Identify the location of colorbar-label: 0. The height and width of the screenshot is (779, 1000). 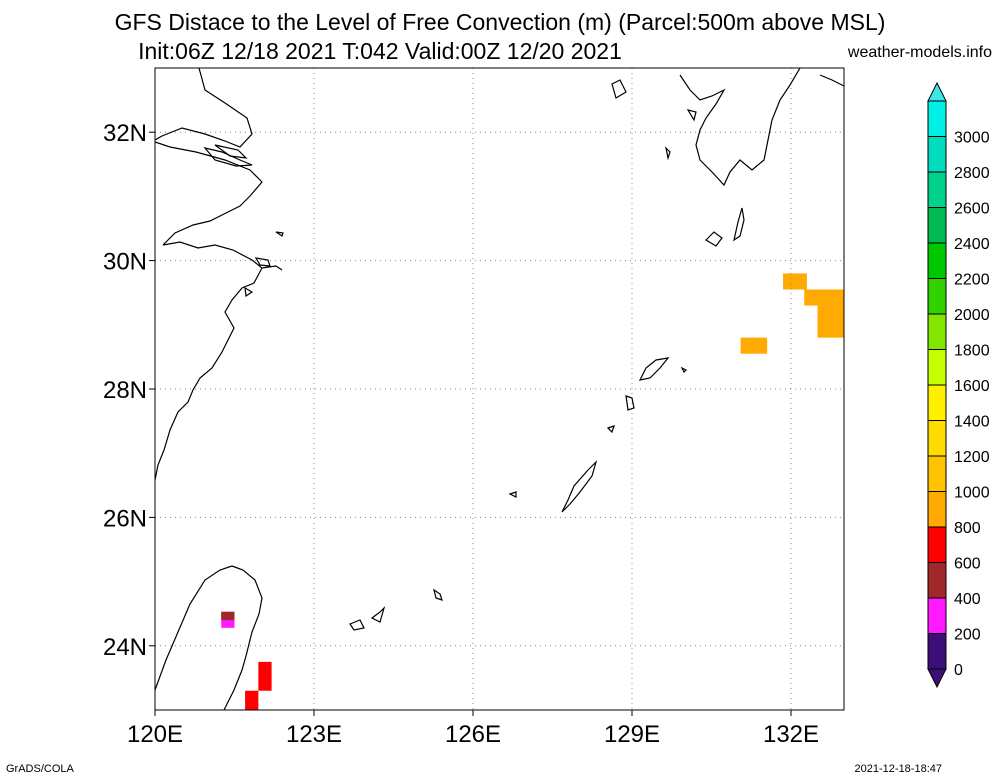
(958, 670).